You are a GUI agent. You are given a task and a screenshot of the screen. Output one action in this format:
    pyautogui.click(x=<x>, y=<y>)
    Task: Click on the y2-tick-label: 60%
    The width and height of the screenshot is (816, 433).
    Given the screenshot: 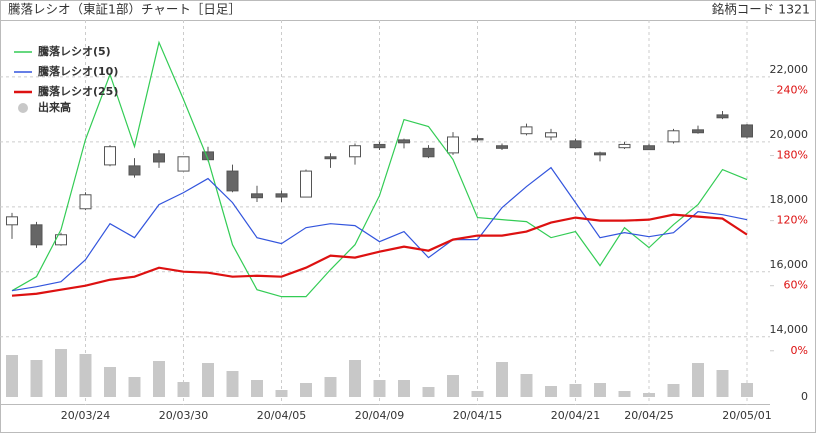 What is the action you would take?
    pyautogui.click(x=796, y=285)
    